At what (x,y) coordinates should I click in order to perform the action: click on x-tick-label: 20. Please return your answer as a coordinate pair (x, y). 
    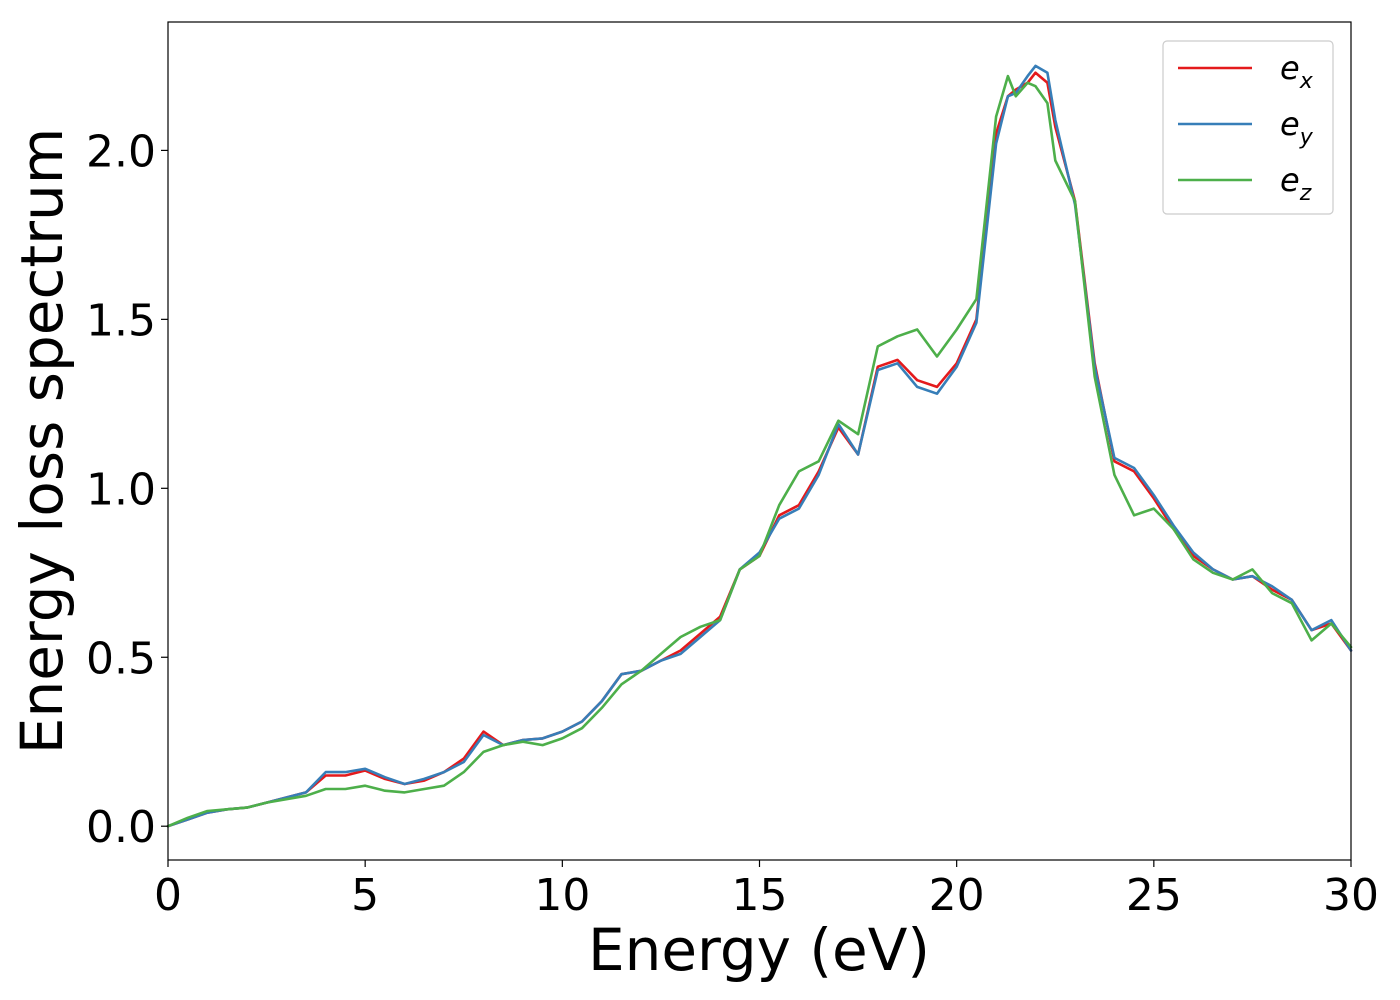
    Looking at the image, I should click on (957, 895).